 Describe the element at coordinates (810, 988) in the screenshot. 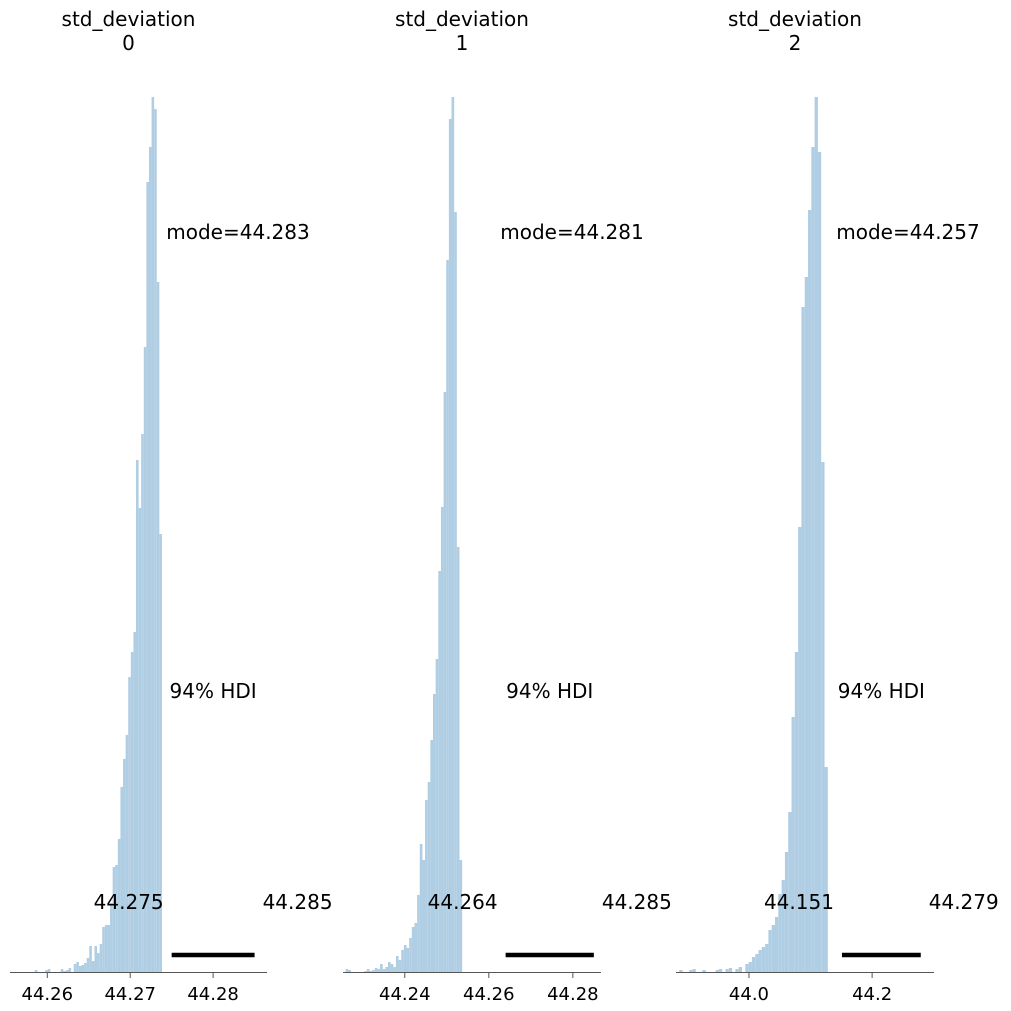

I see `panel-2-ticks: 44.0 44.2` at that location.